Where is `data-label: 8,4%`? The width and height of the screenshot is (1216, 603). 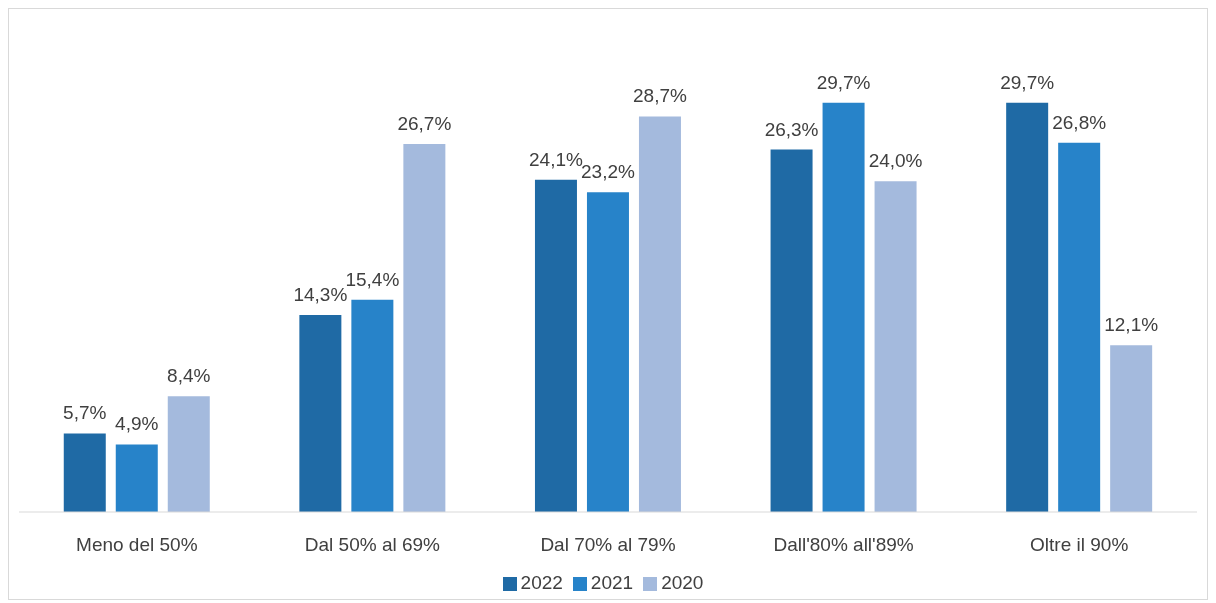 data-label: 8,4% is located at coordinates (189, 376).